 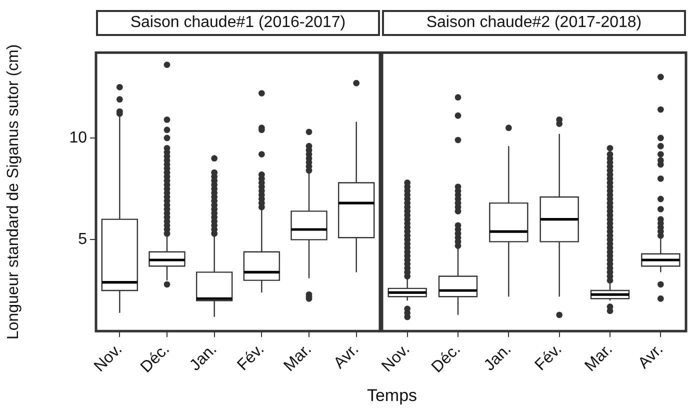 I want to click on y-axis-title: Longueur standard de Siganus sutor (cm), so click(x=13, y=192).